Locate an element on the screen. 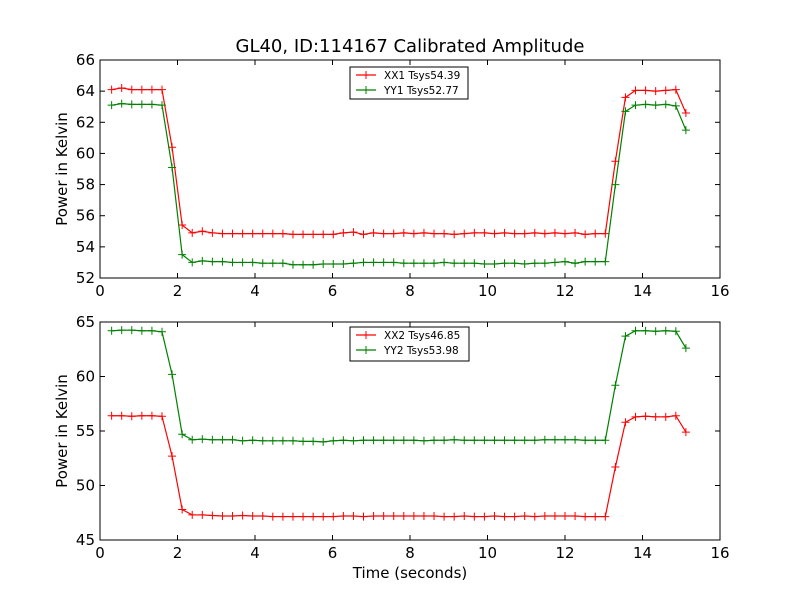 This screenshot has height=600, width=800. legend-label: YY2 Tsys53.98 is located at coordinates (421, 351).